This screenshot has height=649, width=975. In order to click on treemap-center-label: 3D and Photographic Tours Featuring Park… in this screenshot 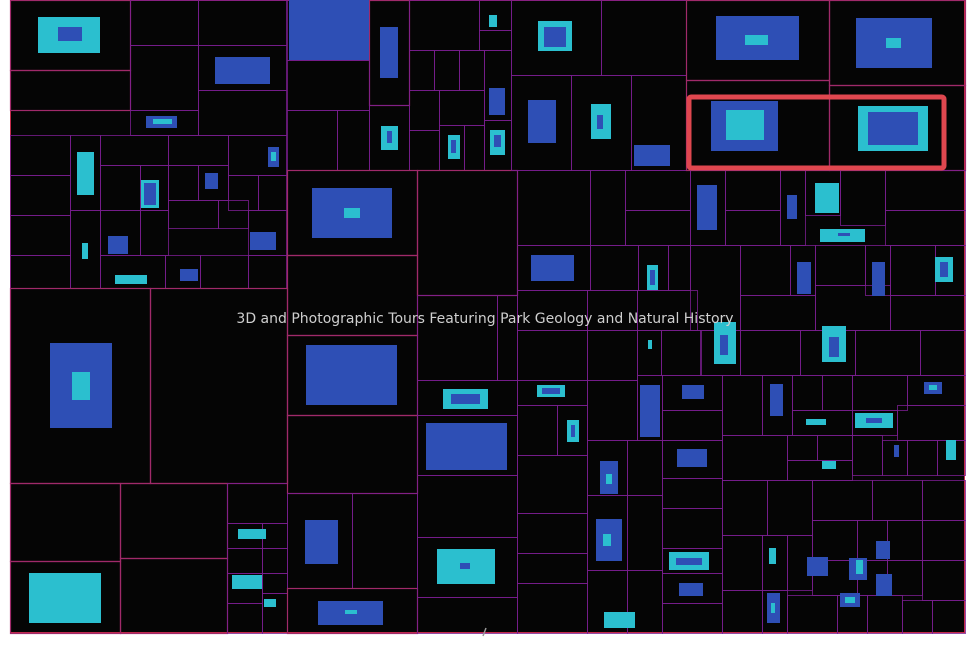, I will do `click(484, 319)`.